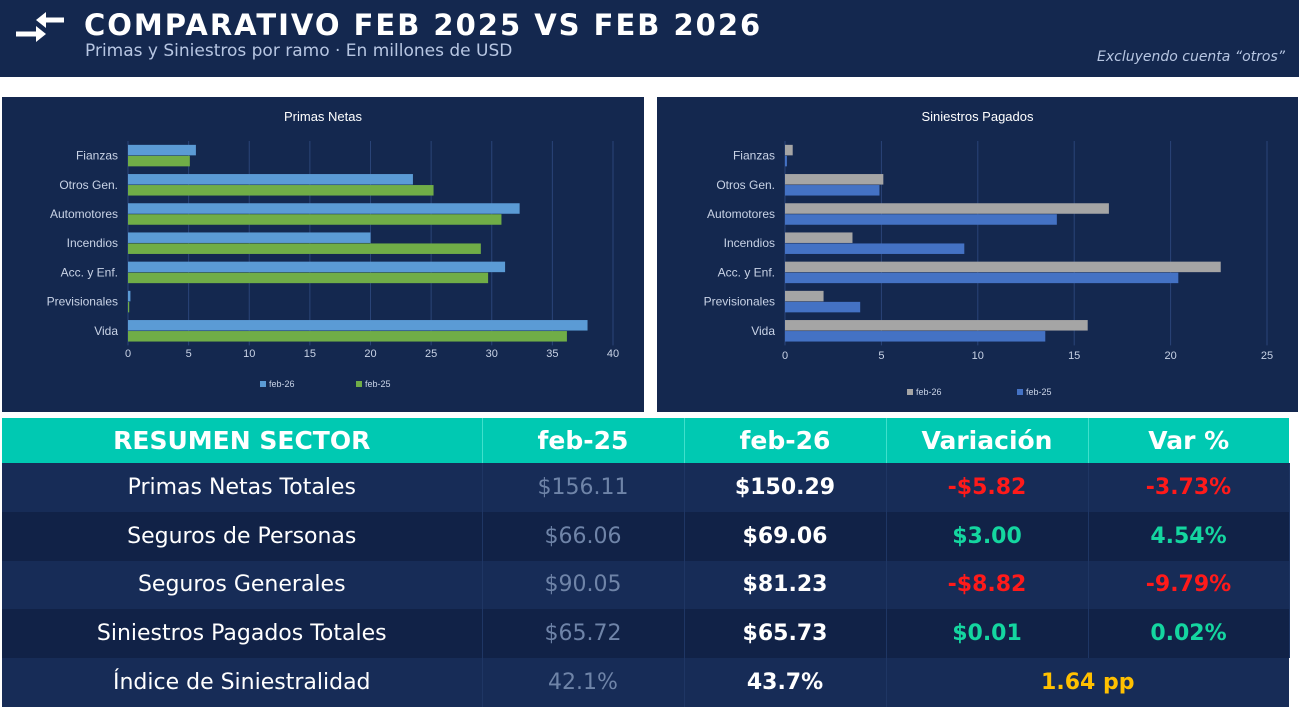 This screenshot has height=707, width=1299. What do you see at coordinates (1188, 440) in the screenshot?
I see `header-var-pct: Var %` at bounding box center [1188, 440].